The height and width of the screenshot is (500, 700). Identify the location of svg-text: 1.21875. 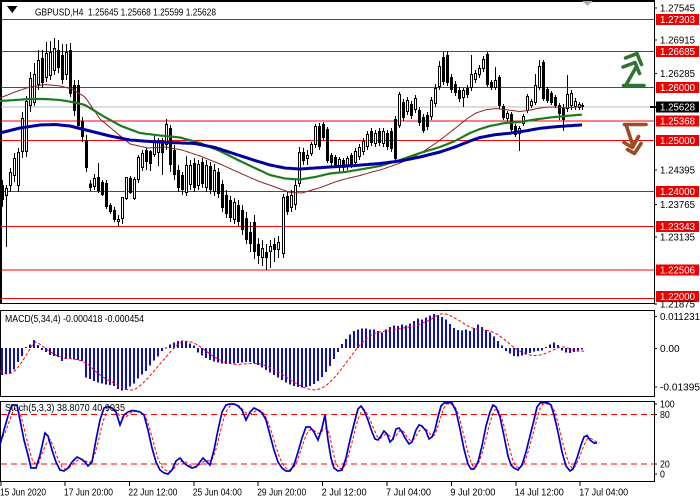
(677, 305).